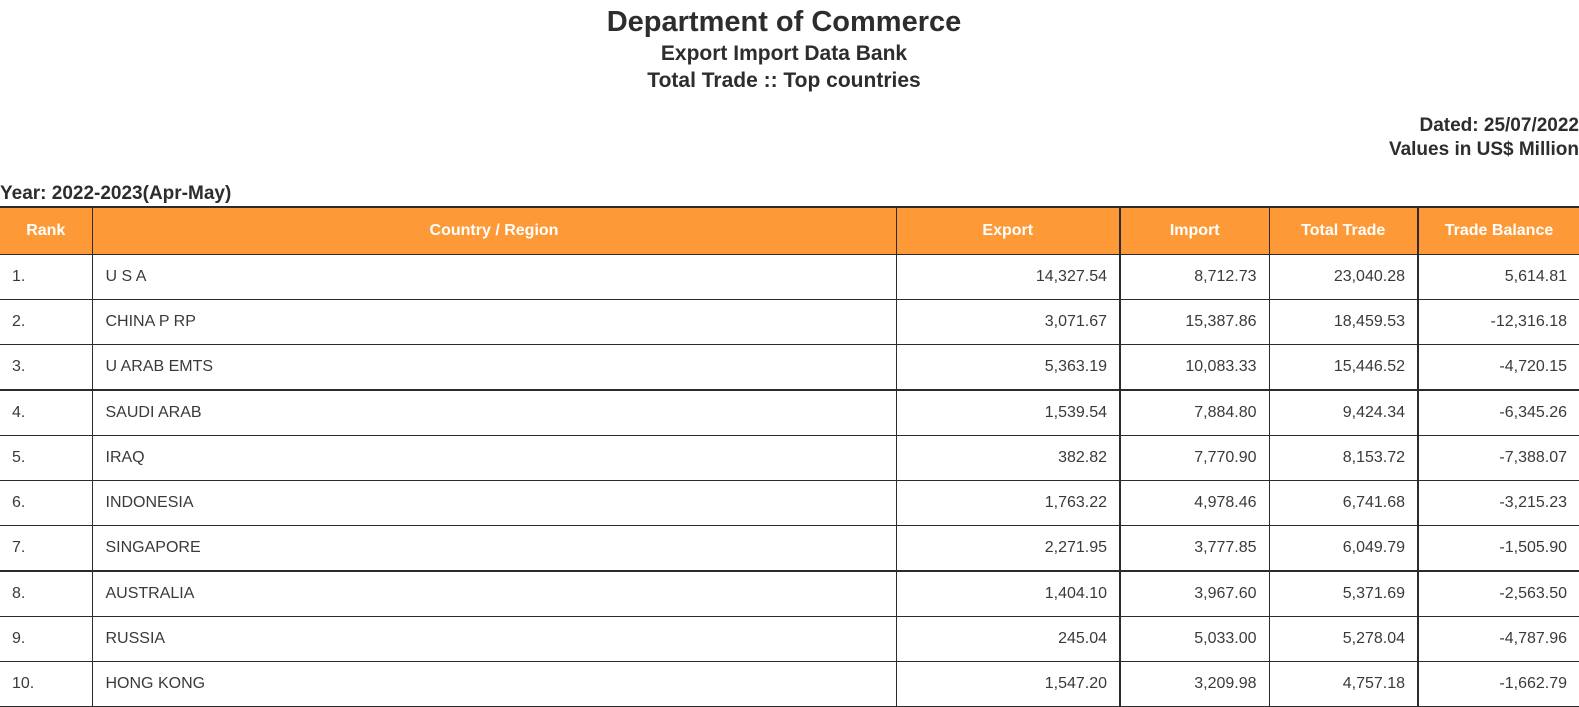 This screenshot has width=1579, height=707. What do you see at coordinates (494, 458) in the screenshot?
I see `country-cell: IRAQ` at bounding box center [494, 458].